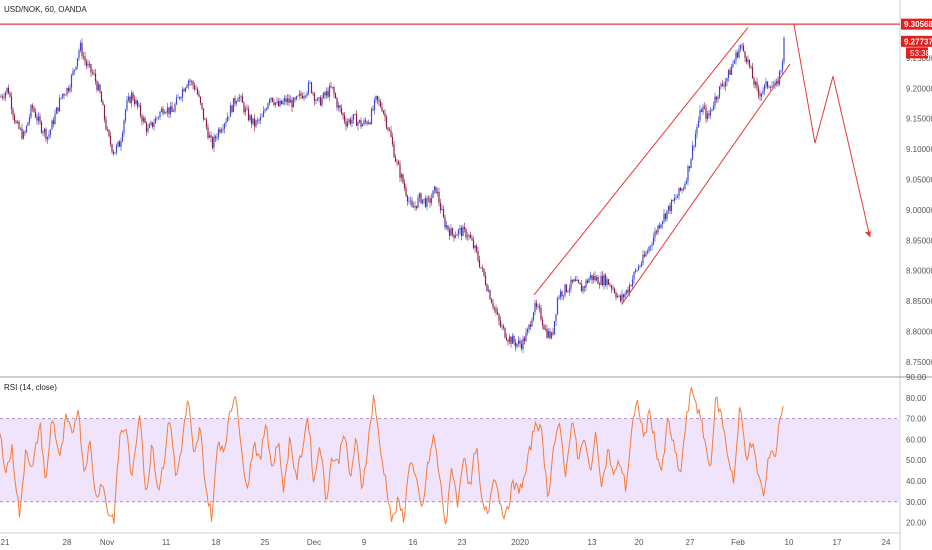  I want to click on channel-lower-line, so click(706, 184).